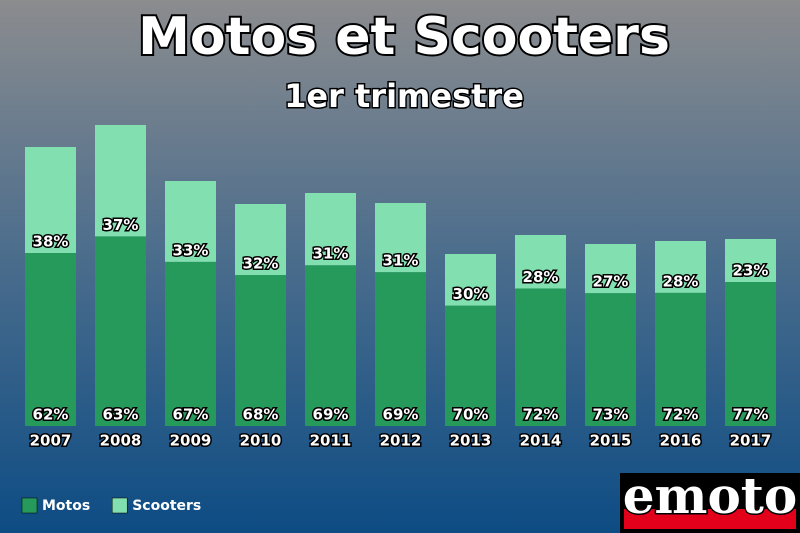 This screenshot has height=533, width=800. Describe the element at coordinates (191, 250) in the screenshot. I see `value-label: 33%` at that location.